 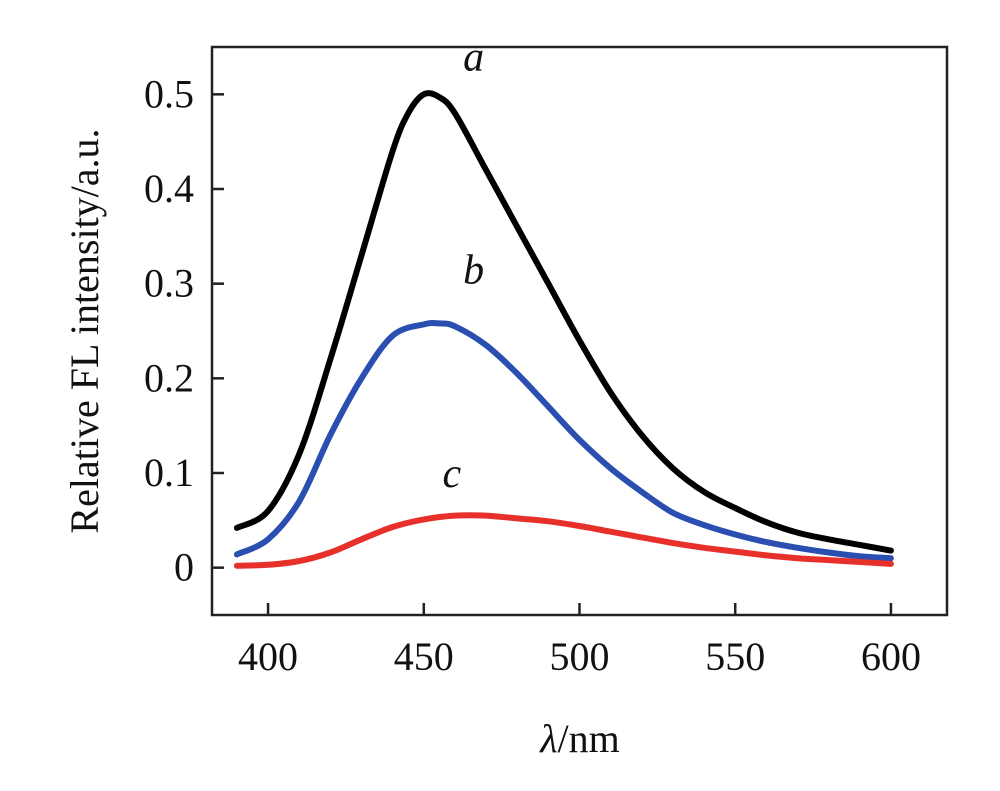 What do you see at coordinates (169, 93) in the screenshot?
I see `y-tick-label: 0.5` at bounding box center [169, 93].